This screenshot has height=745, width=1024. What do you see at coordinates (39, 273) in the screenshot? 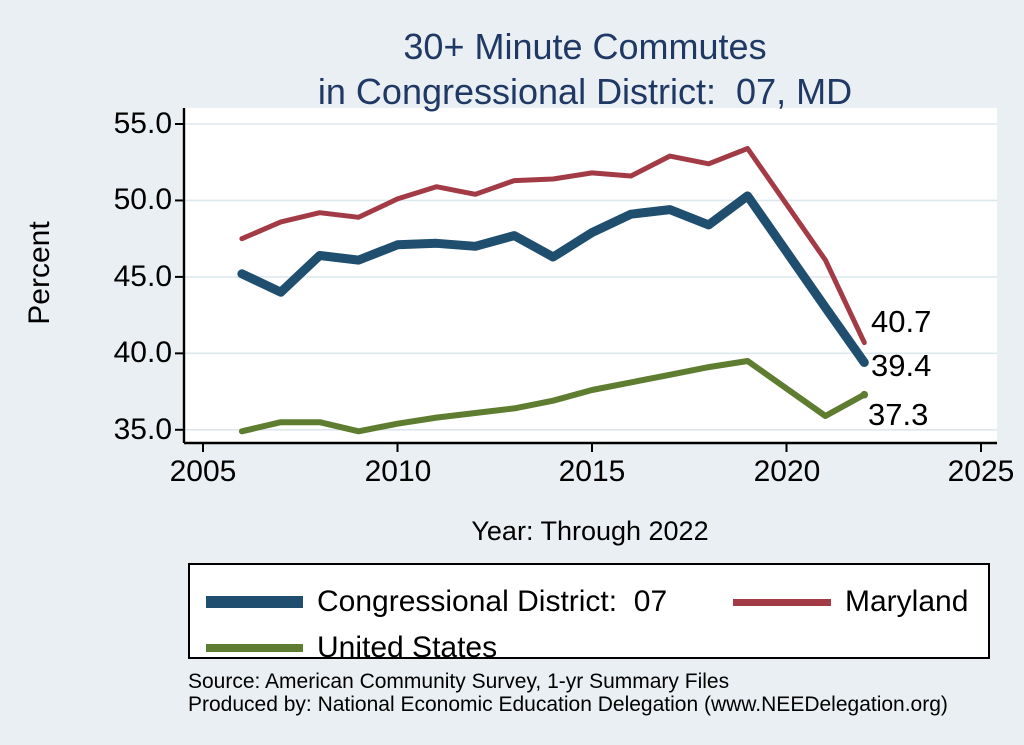
I see `y-axis-title: Percent` at bounding box center [39, 273].